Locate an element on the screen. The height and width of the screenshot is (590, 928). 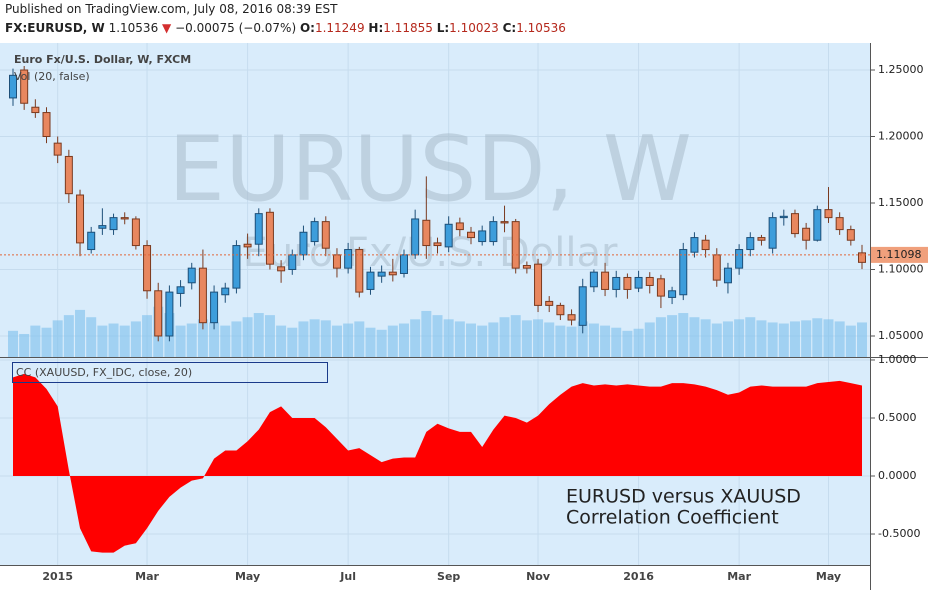
price: 1.10536 is located at coordinates (133, 28).